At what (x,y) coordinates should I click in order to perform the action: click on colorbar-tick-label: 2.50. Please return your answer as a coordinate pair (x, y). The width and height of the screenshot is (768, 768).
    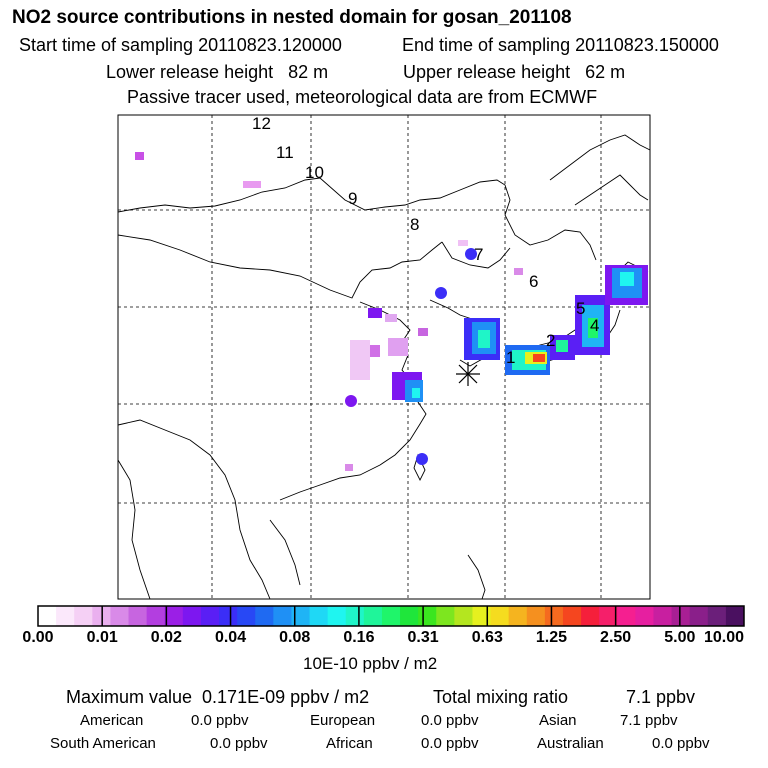
    Looking at the image, I should click on (616, 637).